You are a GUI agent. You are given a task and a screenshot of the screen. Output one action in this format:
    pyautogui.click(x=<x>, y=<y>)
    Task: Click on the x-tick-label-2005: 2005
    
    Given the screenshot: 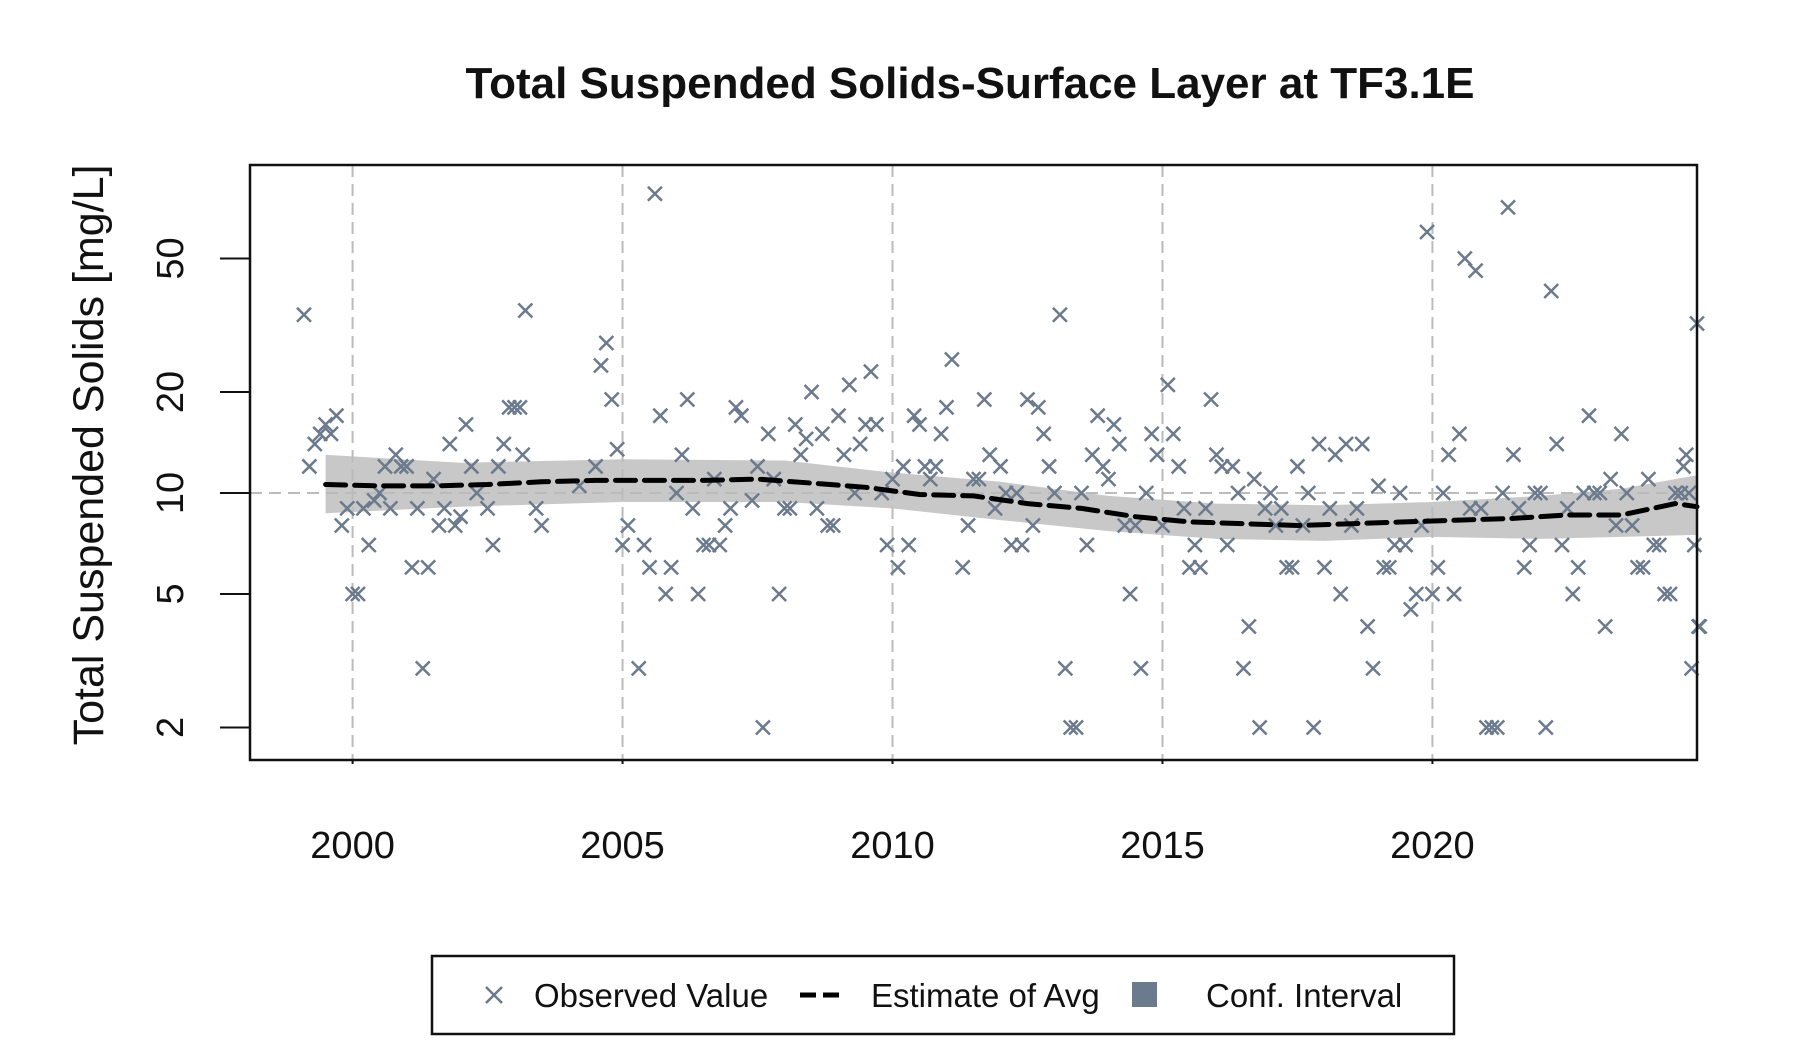 What is the action you would take?
    pyautogui.click(x=622, y=846)
    